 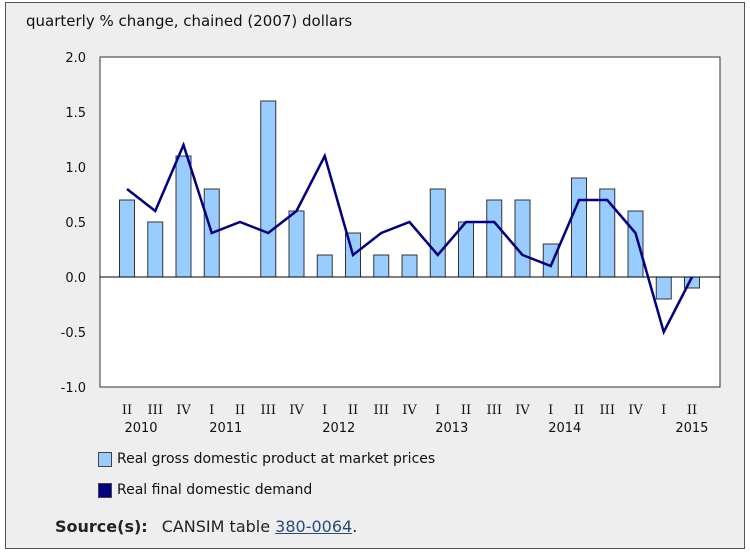 I want to click on y-tick-label: 1.0, so click(x=75, y=168).